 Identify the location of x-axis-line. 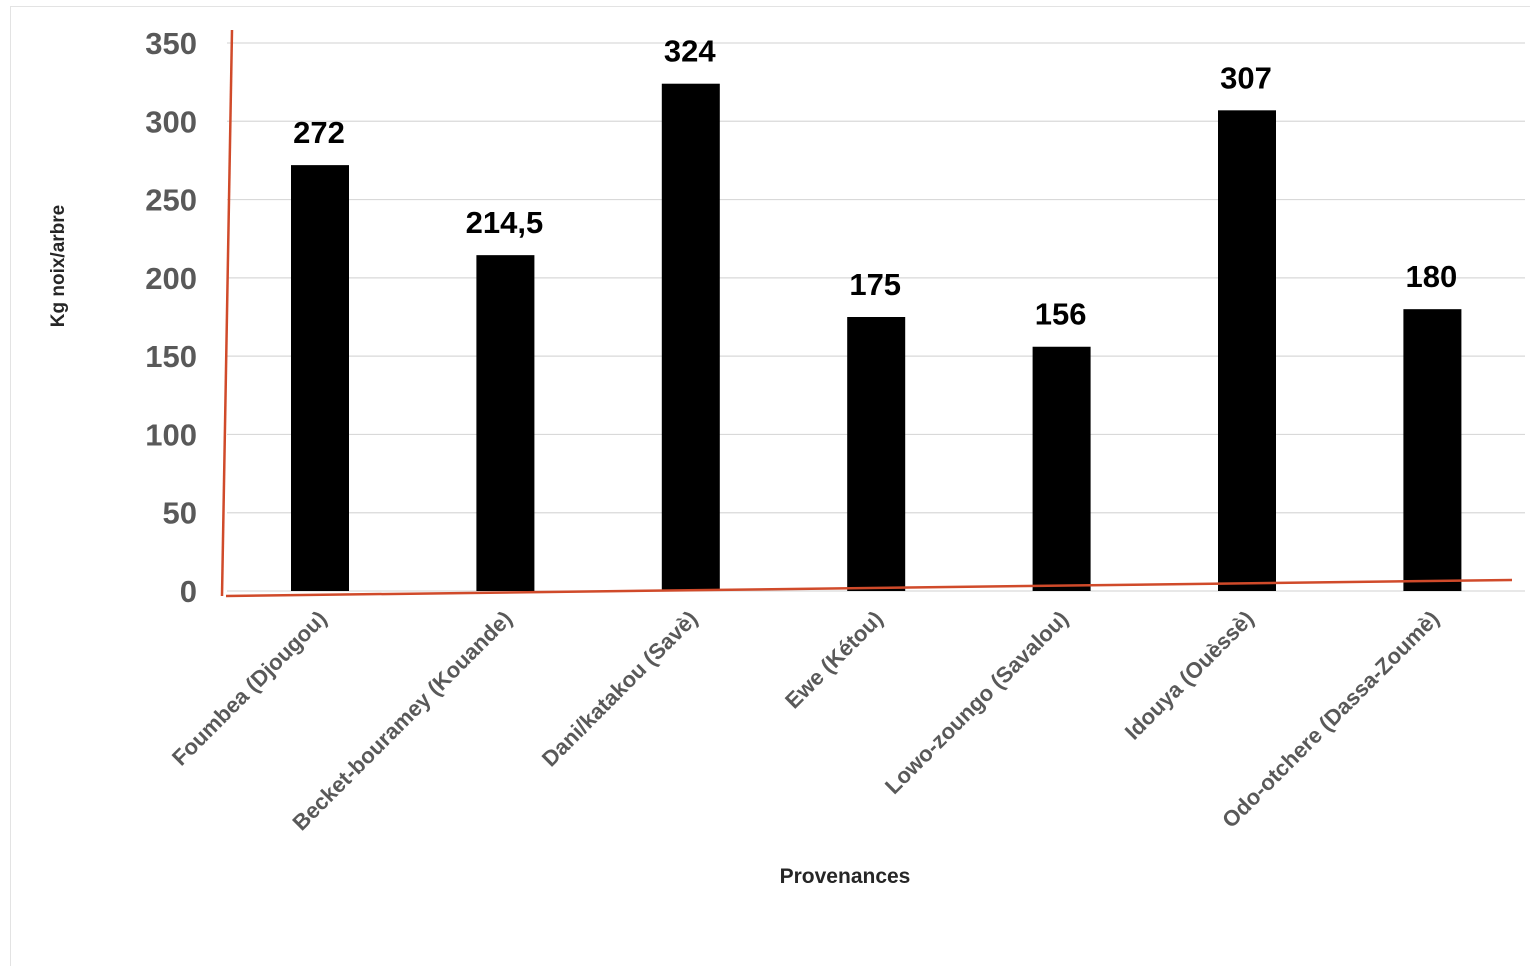
(869, 588).